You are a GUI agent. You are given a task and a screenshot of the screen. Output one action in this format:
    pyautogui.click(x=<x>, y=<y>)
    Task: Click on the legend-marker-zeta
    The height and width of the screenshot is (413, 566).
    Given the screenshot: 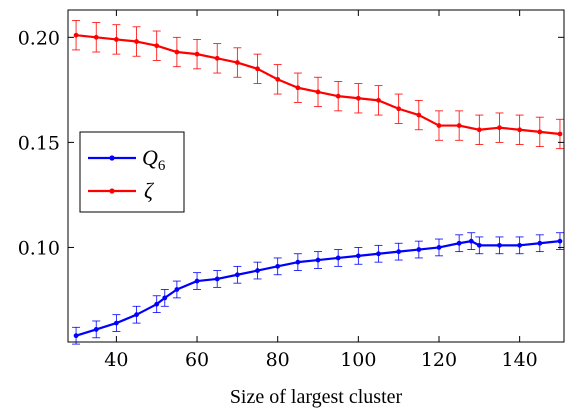 What is the action you would take?
    pyautogui.click(x=112, y=191)
    